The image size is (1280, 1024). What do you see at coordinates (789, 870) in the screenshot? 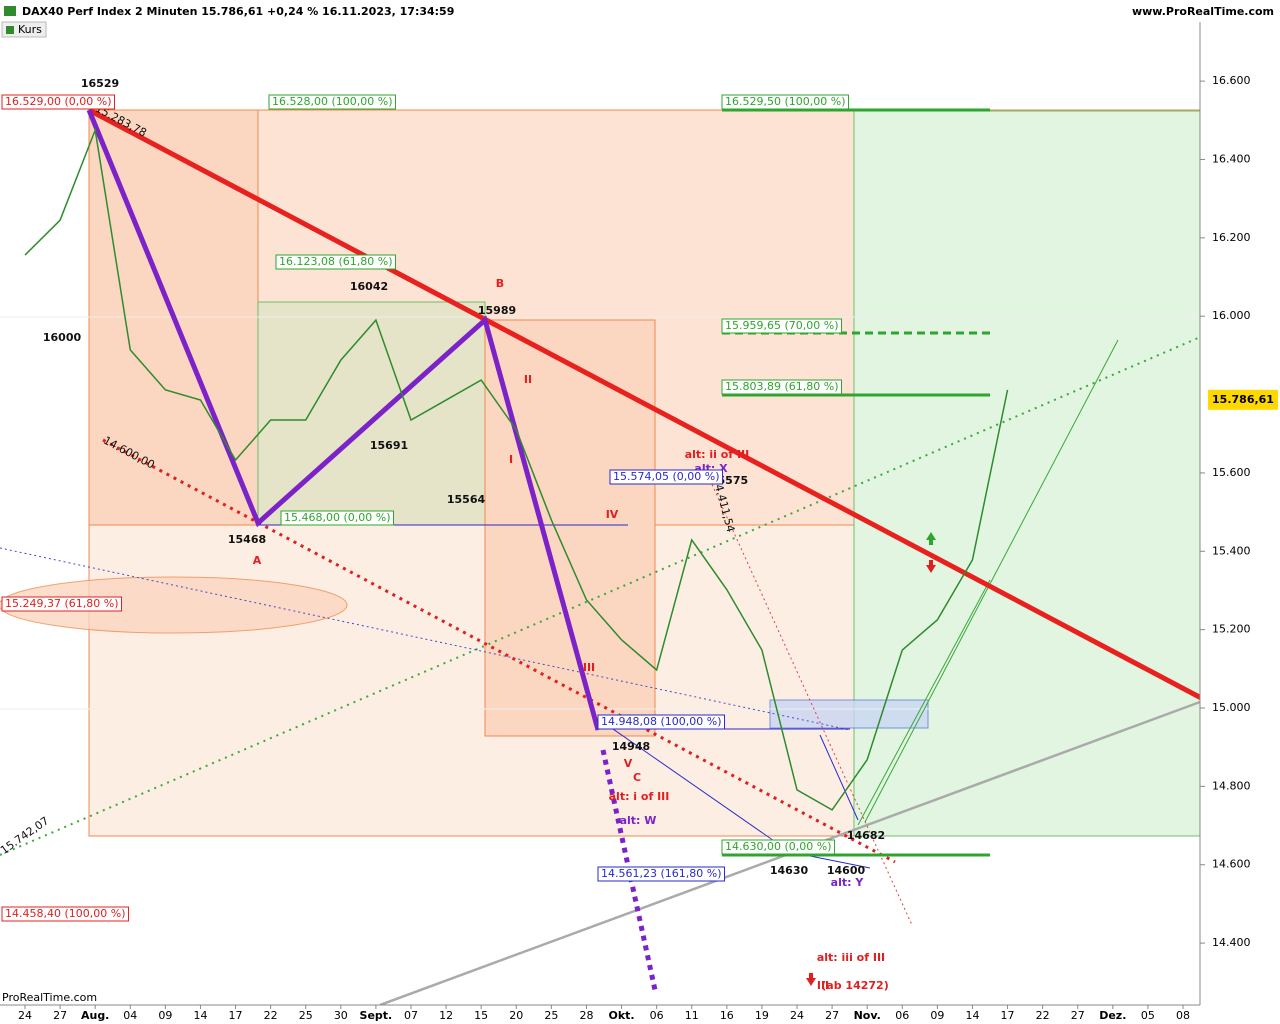
I see `annotation: 14630` at bounding box center [789, 870].